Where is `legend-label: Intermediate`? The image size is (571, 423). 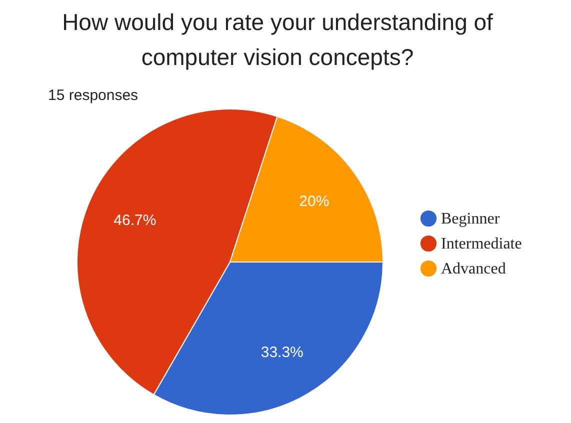
legend-label: Intermediate is located at coordinates (481, 244).